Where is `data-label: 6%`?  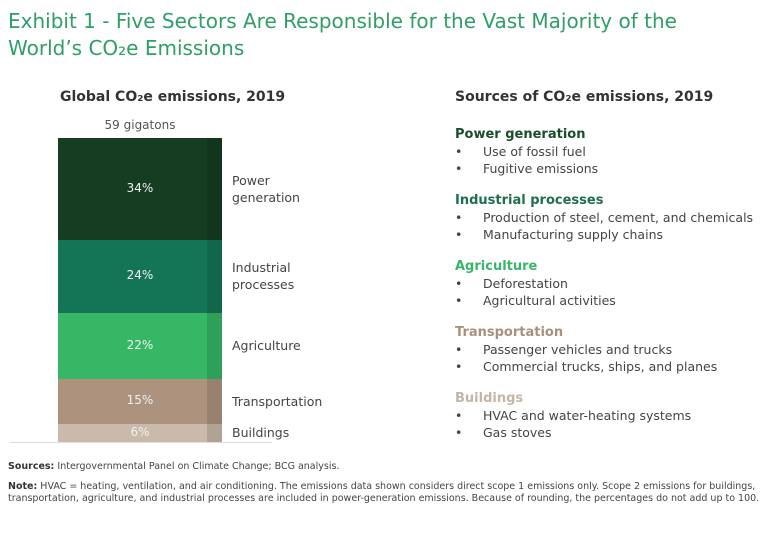
data-label: 6% is located at coordinates (140, 431).